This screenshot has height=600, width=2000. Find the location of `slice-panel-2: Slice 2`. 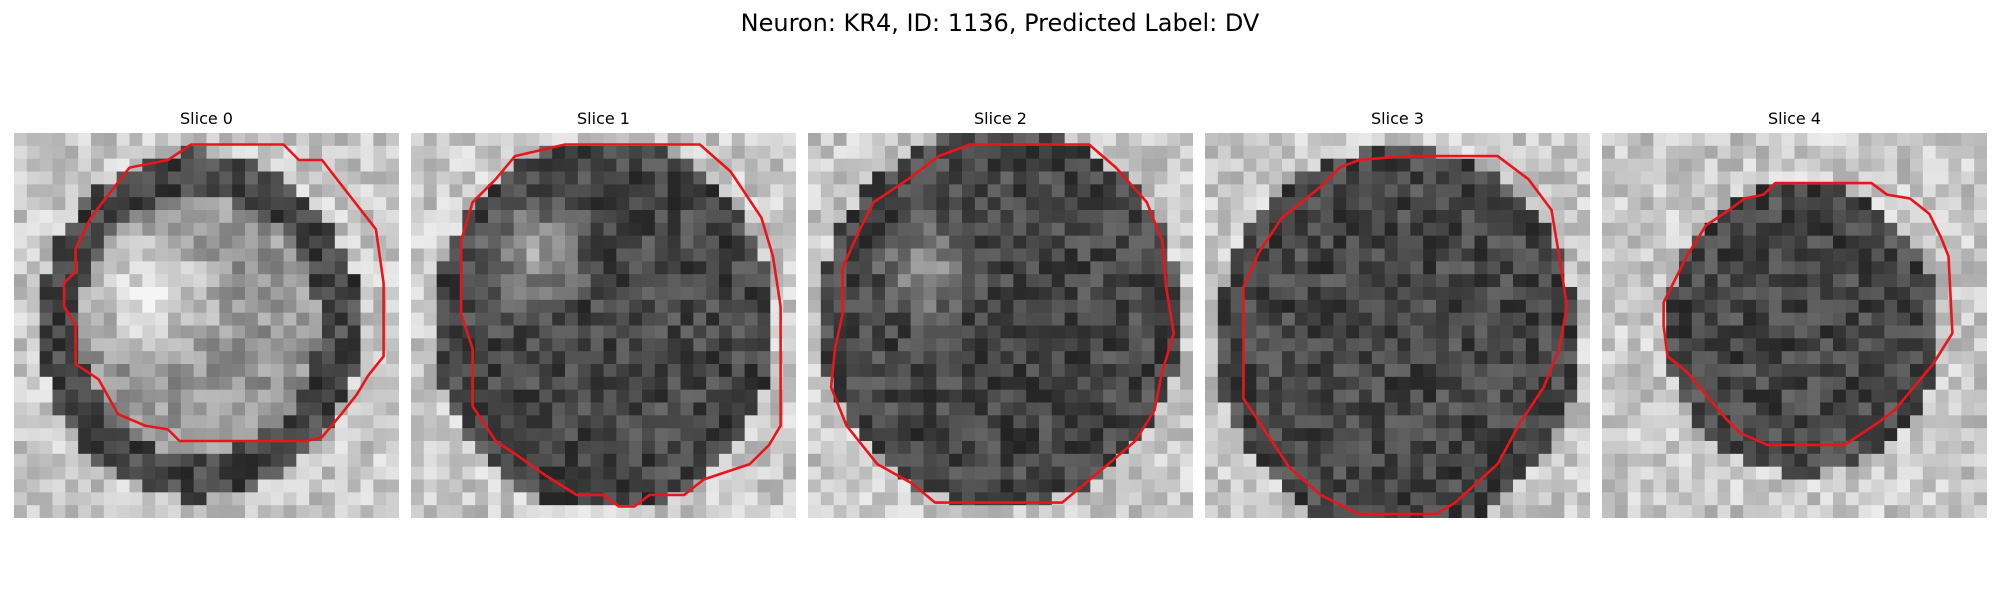

slice-panel-2: Slice 2 is located at coordinates (1000, 315).